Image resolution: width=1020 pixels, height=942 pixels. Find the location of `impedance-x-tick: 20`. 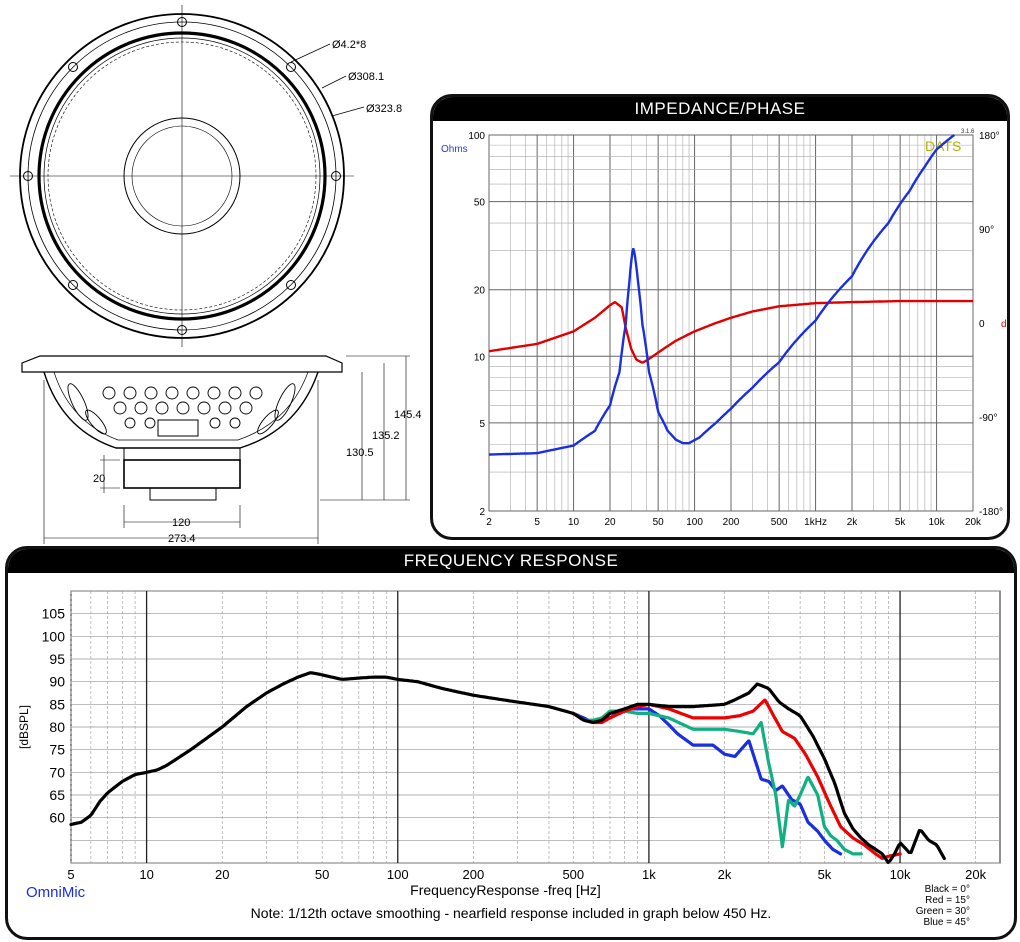

impedance-x-tick: 20 is located at coordinates (610, 522).